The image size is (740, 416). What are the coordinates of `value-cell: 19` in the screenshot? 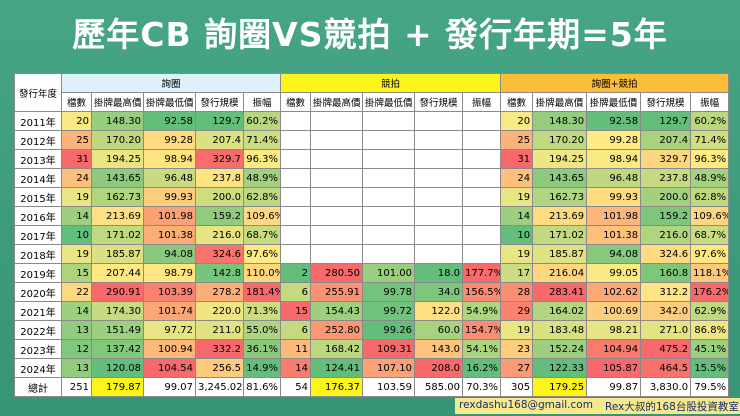 It's located at (517, 197).